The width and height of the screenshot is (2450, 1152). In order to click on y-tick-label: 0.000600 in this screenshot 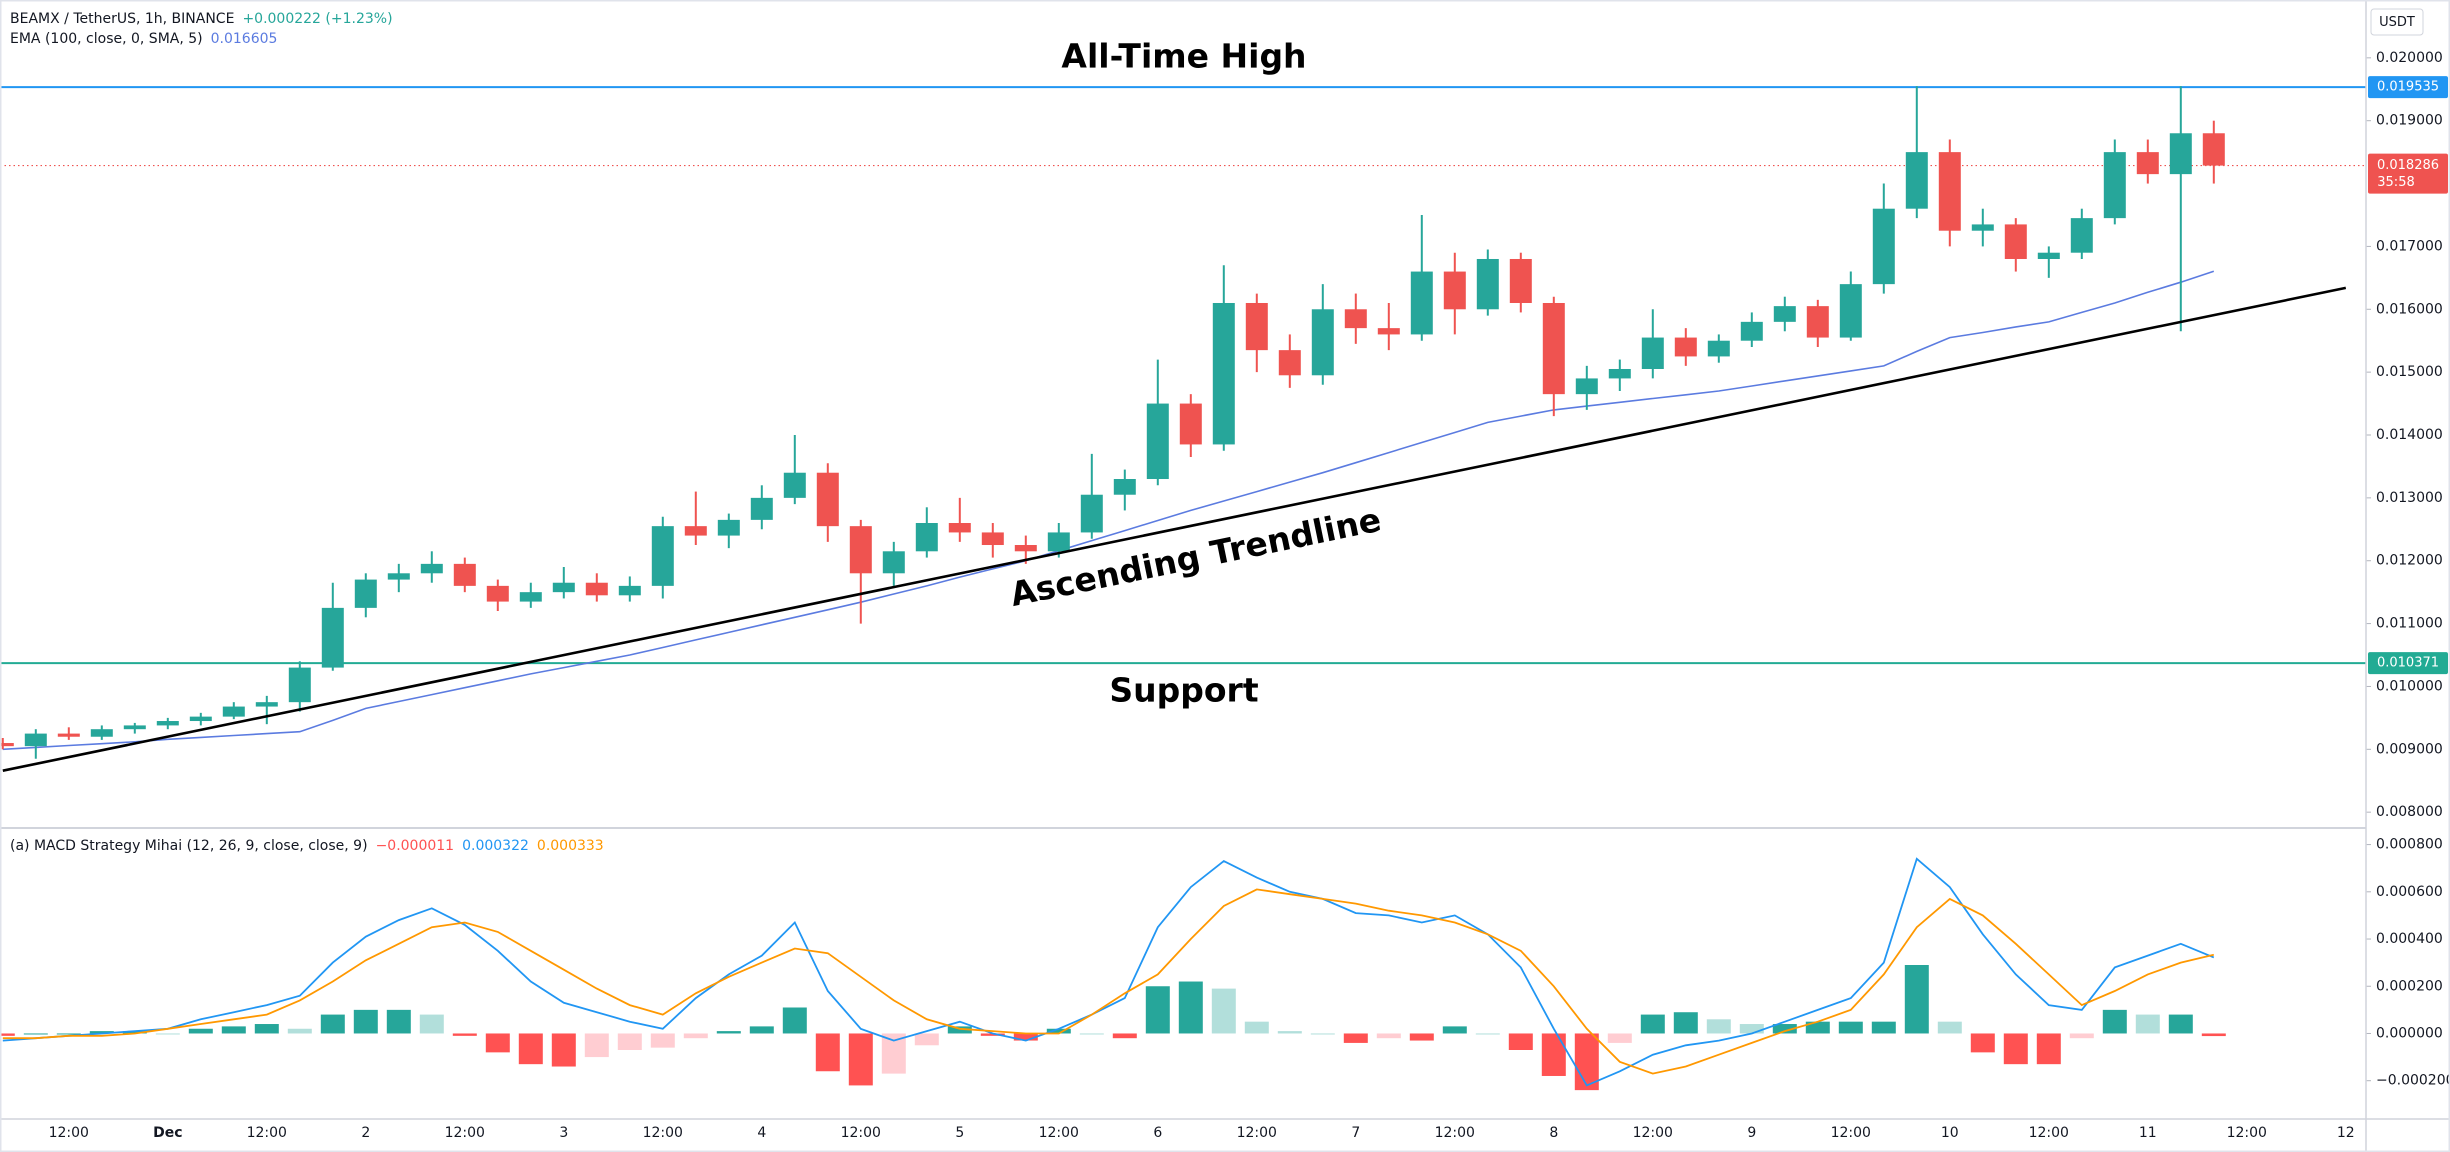, I will do `click(2409, 892)`.